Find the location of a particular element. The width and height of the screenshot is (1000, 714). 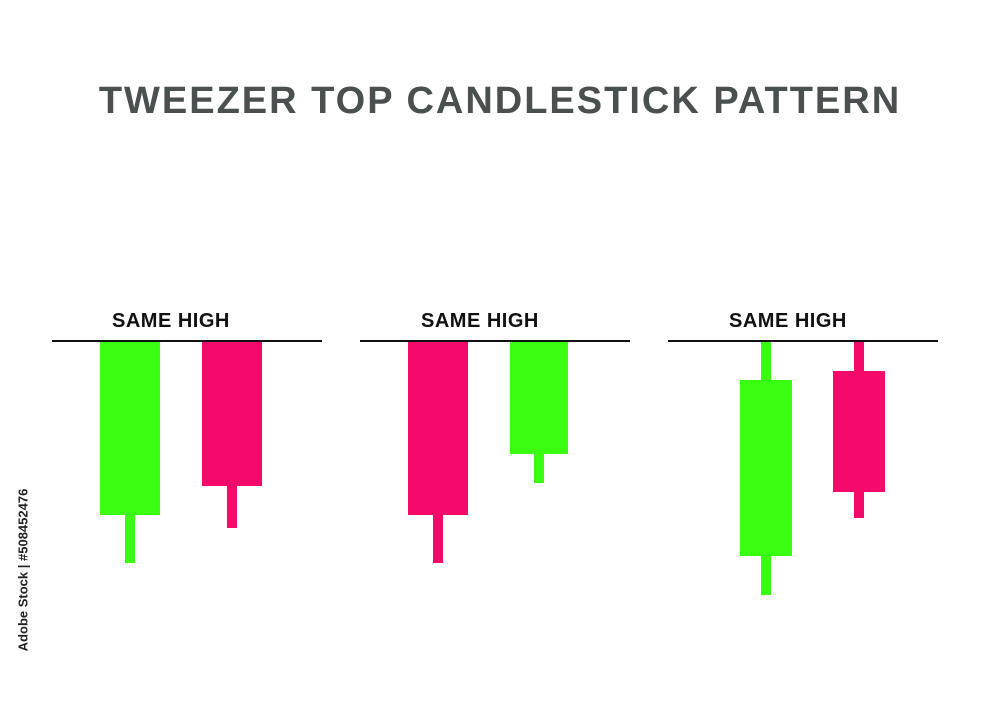

pattern-panel-3: SAME HIGH is located at coordinates (803, 447).